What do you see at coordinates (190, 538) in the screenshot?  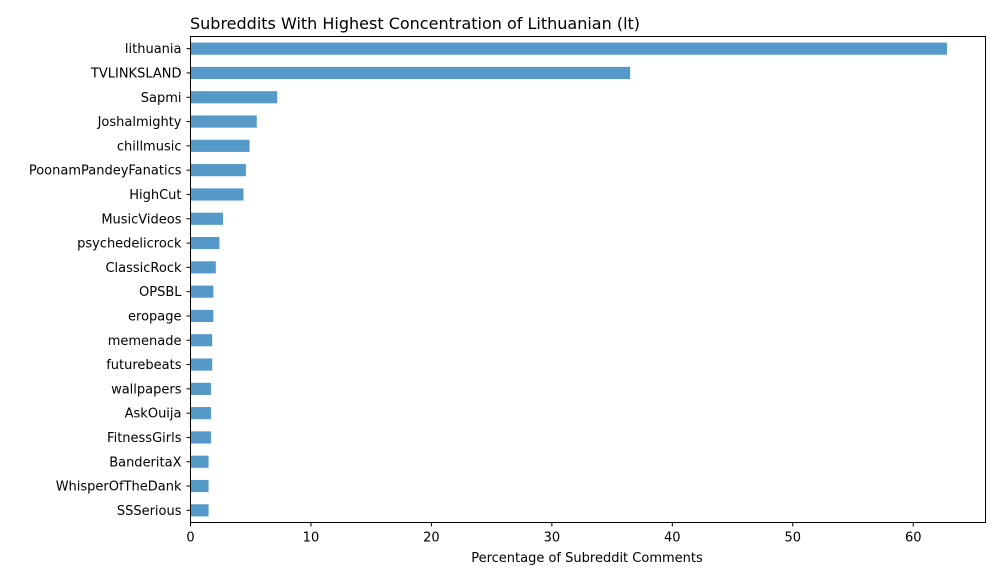 I see `x-tick-label: 0` at bounding box center [190, 538].